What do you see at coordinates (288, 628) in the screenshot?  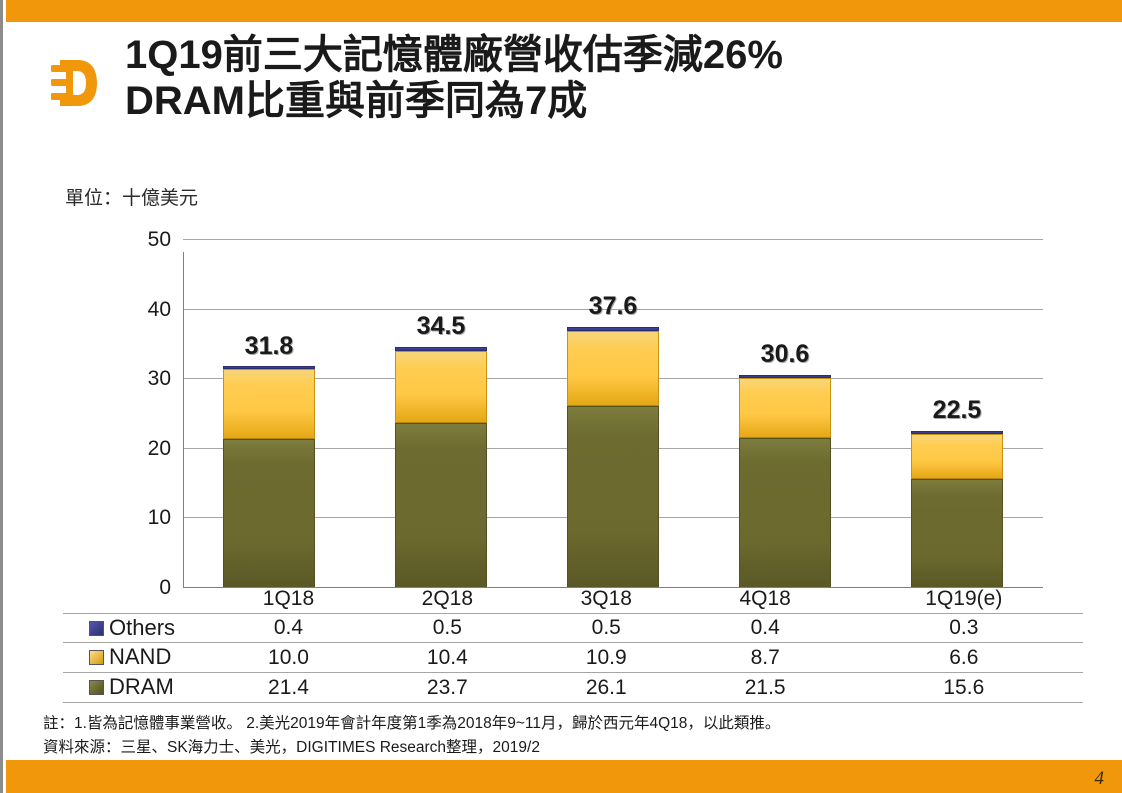 I see `table-cell-others-1Q18: 0.4` at bounding box center [288, 628].